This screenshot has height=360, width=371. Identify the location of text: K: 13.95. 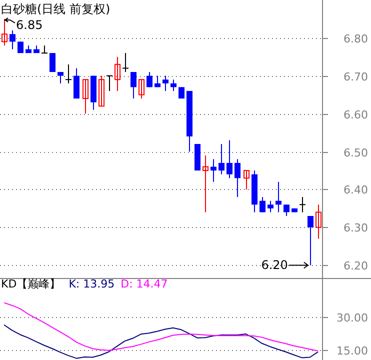
(91, 284).